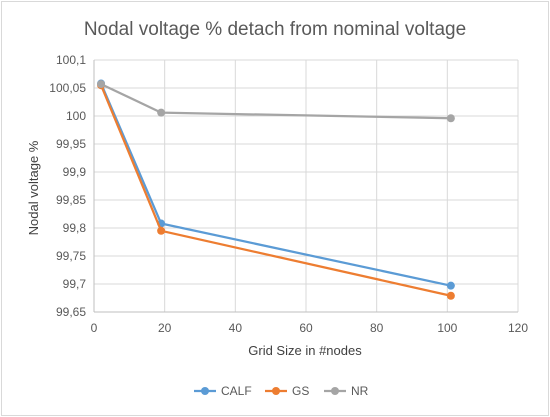 Image resolution: width=550 pixels, height=417 pixels. Describe the element at coordinates (306, 328) in the screenshot. I see `x-tick-label: 60` at that location.